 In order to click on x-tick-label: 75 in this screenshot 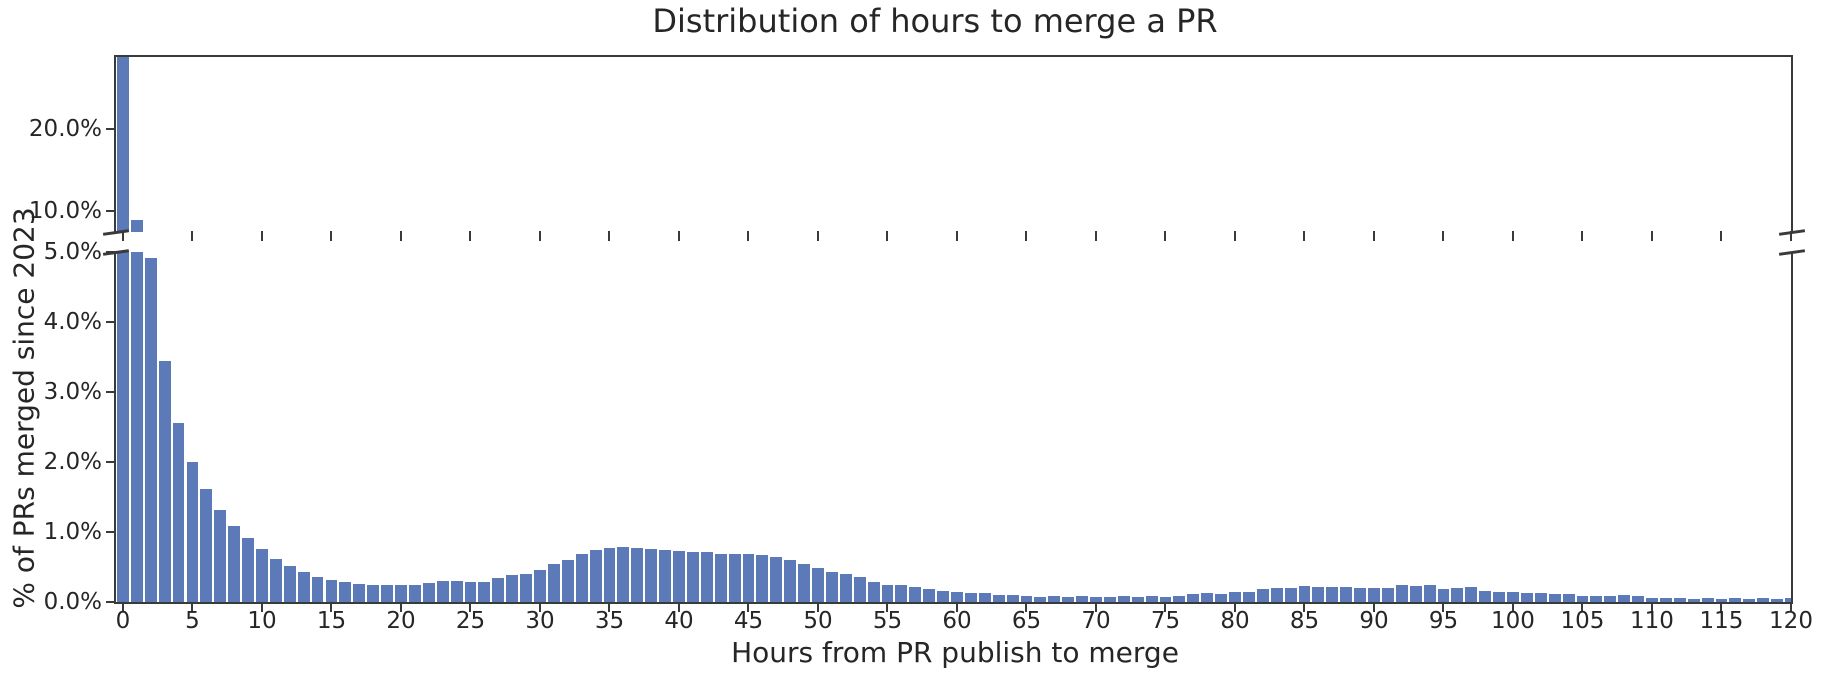, I will do `click(1165, 621)`.